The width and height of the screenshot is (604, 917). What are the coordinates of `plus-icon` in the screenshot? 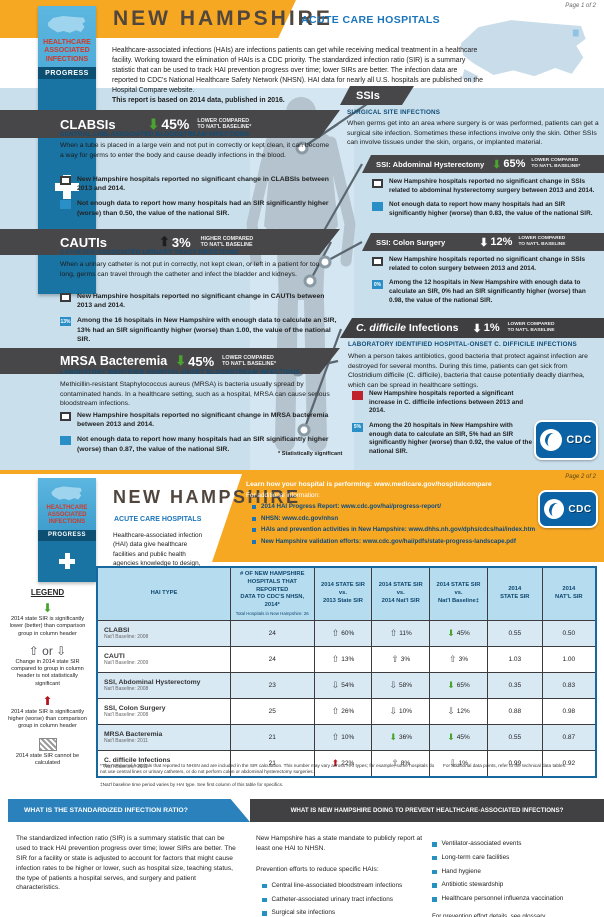 It's located at (67, 186).